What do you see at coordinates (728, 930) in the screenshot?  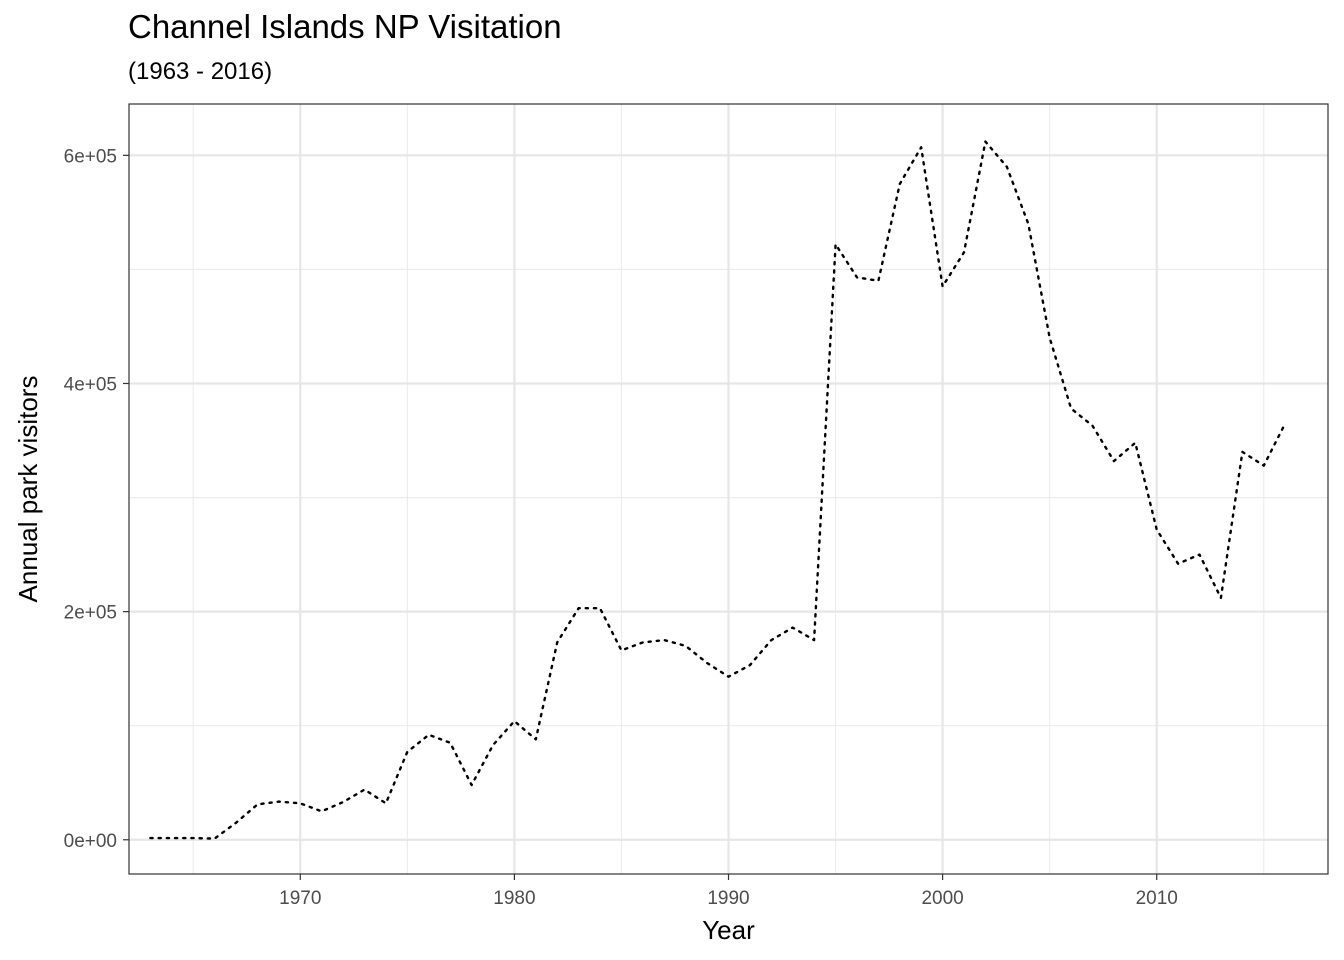 I see `x-axis-title: Year` at bounding box center [728, 930].